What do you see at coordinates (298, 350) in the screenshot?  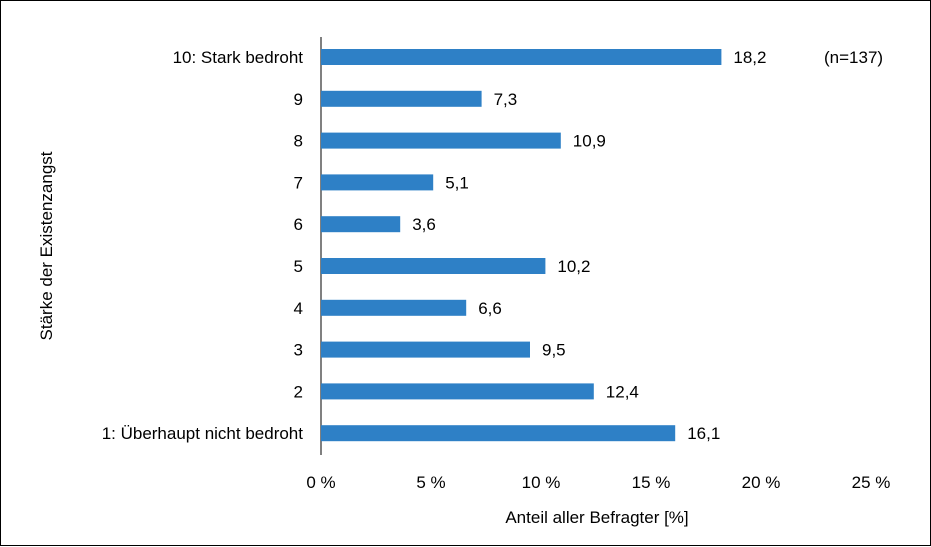 I see `category-label: 3` at bounding box center [298, 350].